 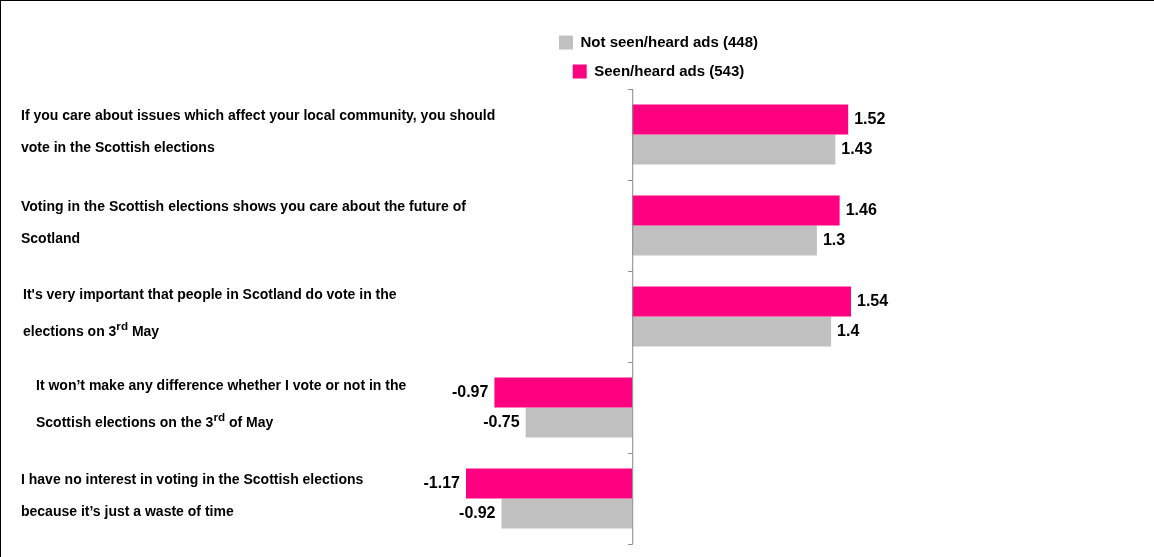 I want to click on data-label: -1.17, so click(x=442, y=482).